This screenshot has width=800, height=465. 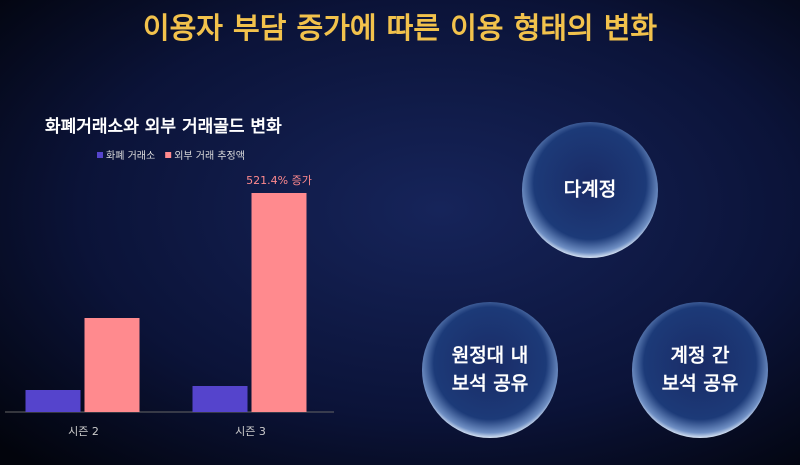 What do you see at coordinates (163, 127) in the screenshot?
I see `chart-title: 화폐거래소와 외부 거래골드 변화` at bounding box center [163, 127].